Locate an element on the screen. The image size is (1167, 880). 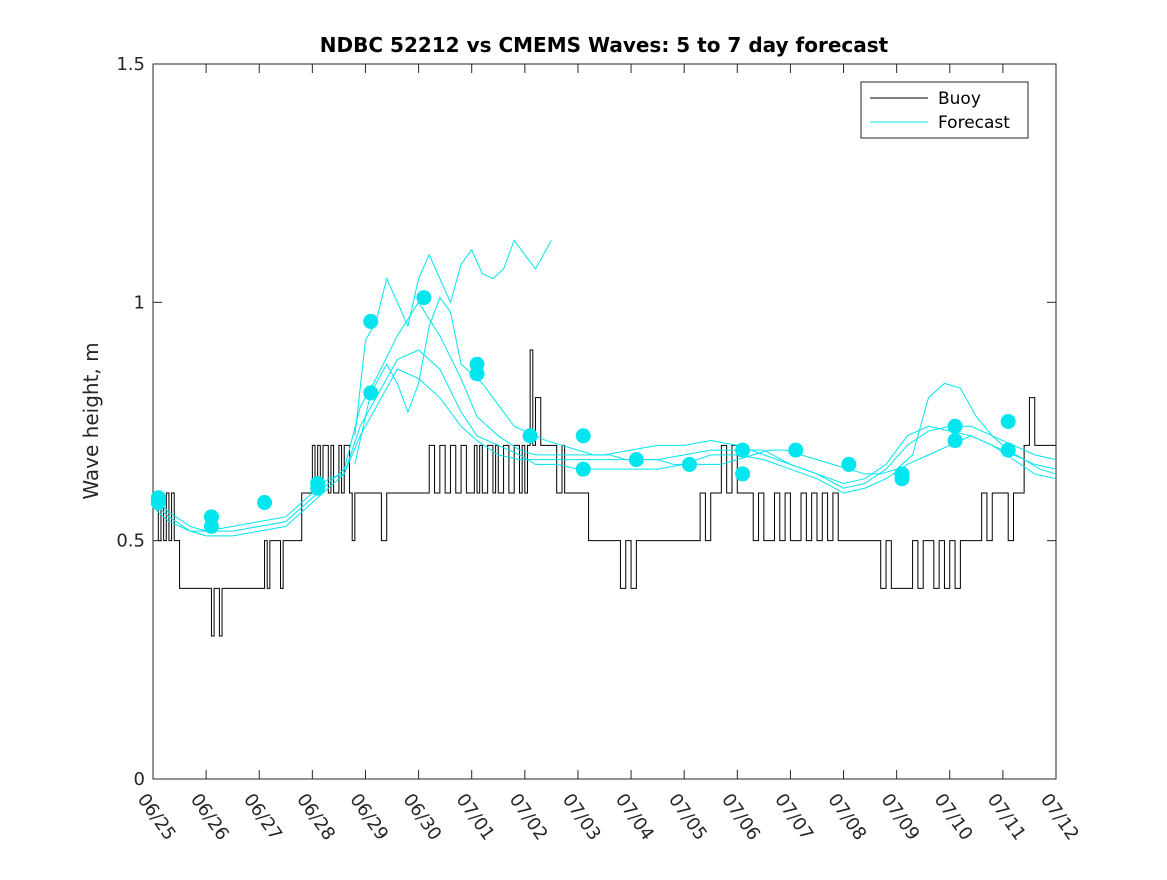
y-tick-label: 1.5 is located at coordinates (130, 64).